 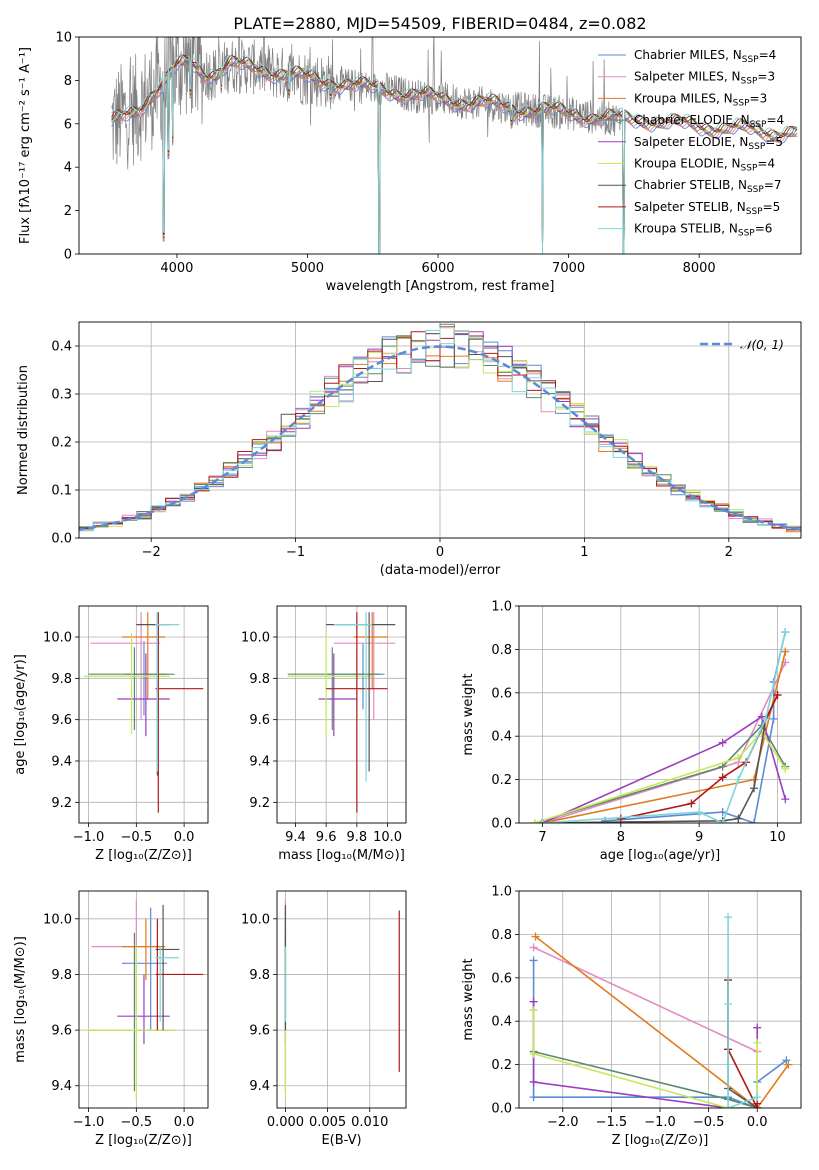 What do you see at coordinates (25, 145) in the screenshot?
I see `y-axis-label: Flux [fλ10⁻¹⁷ erg cm⁻² s⁻¹ A⁻¹]` at bounding box center [25, 145].